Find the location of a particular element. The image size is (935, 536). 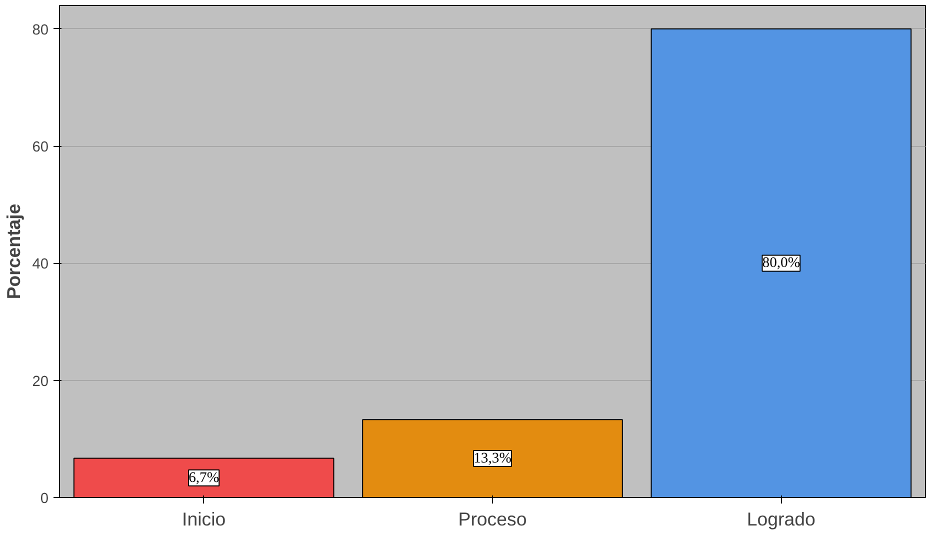

data-label: 80,0% is located at coordinates (781, 263).